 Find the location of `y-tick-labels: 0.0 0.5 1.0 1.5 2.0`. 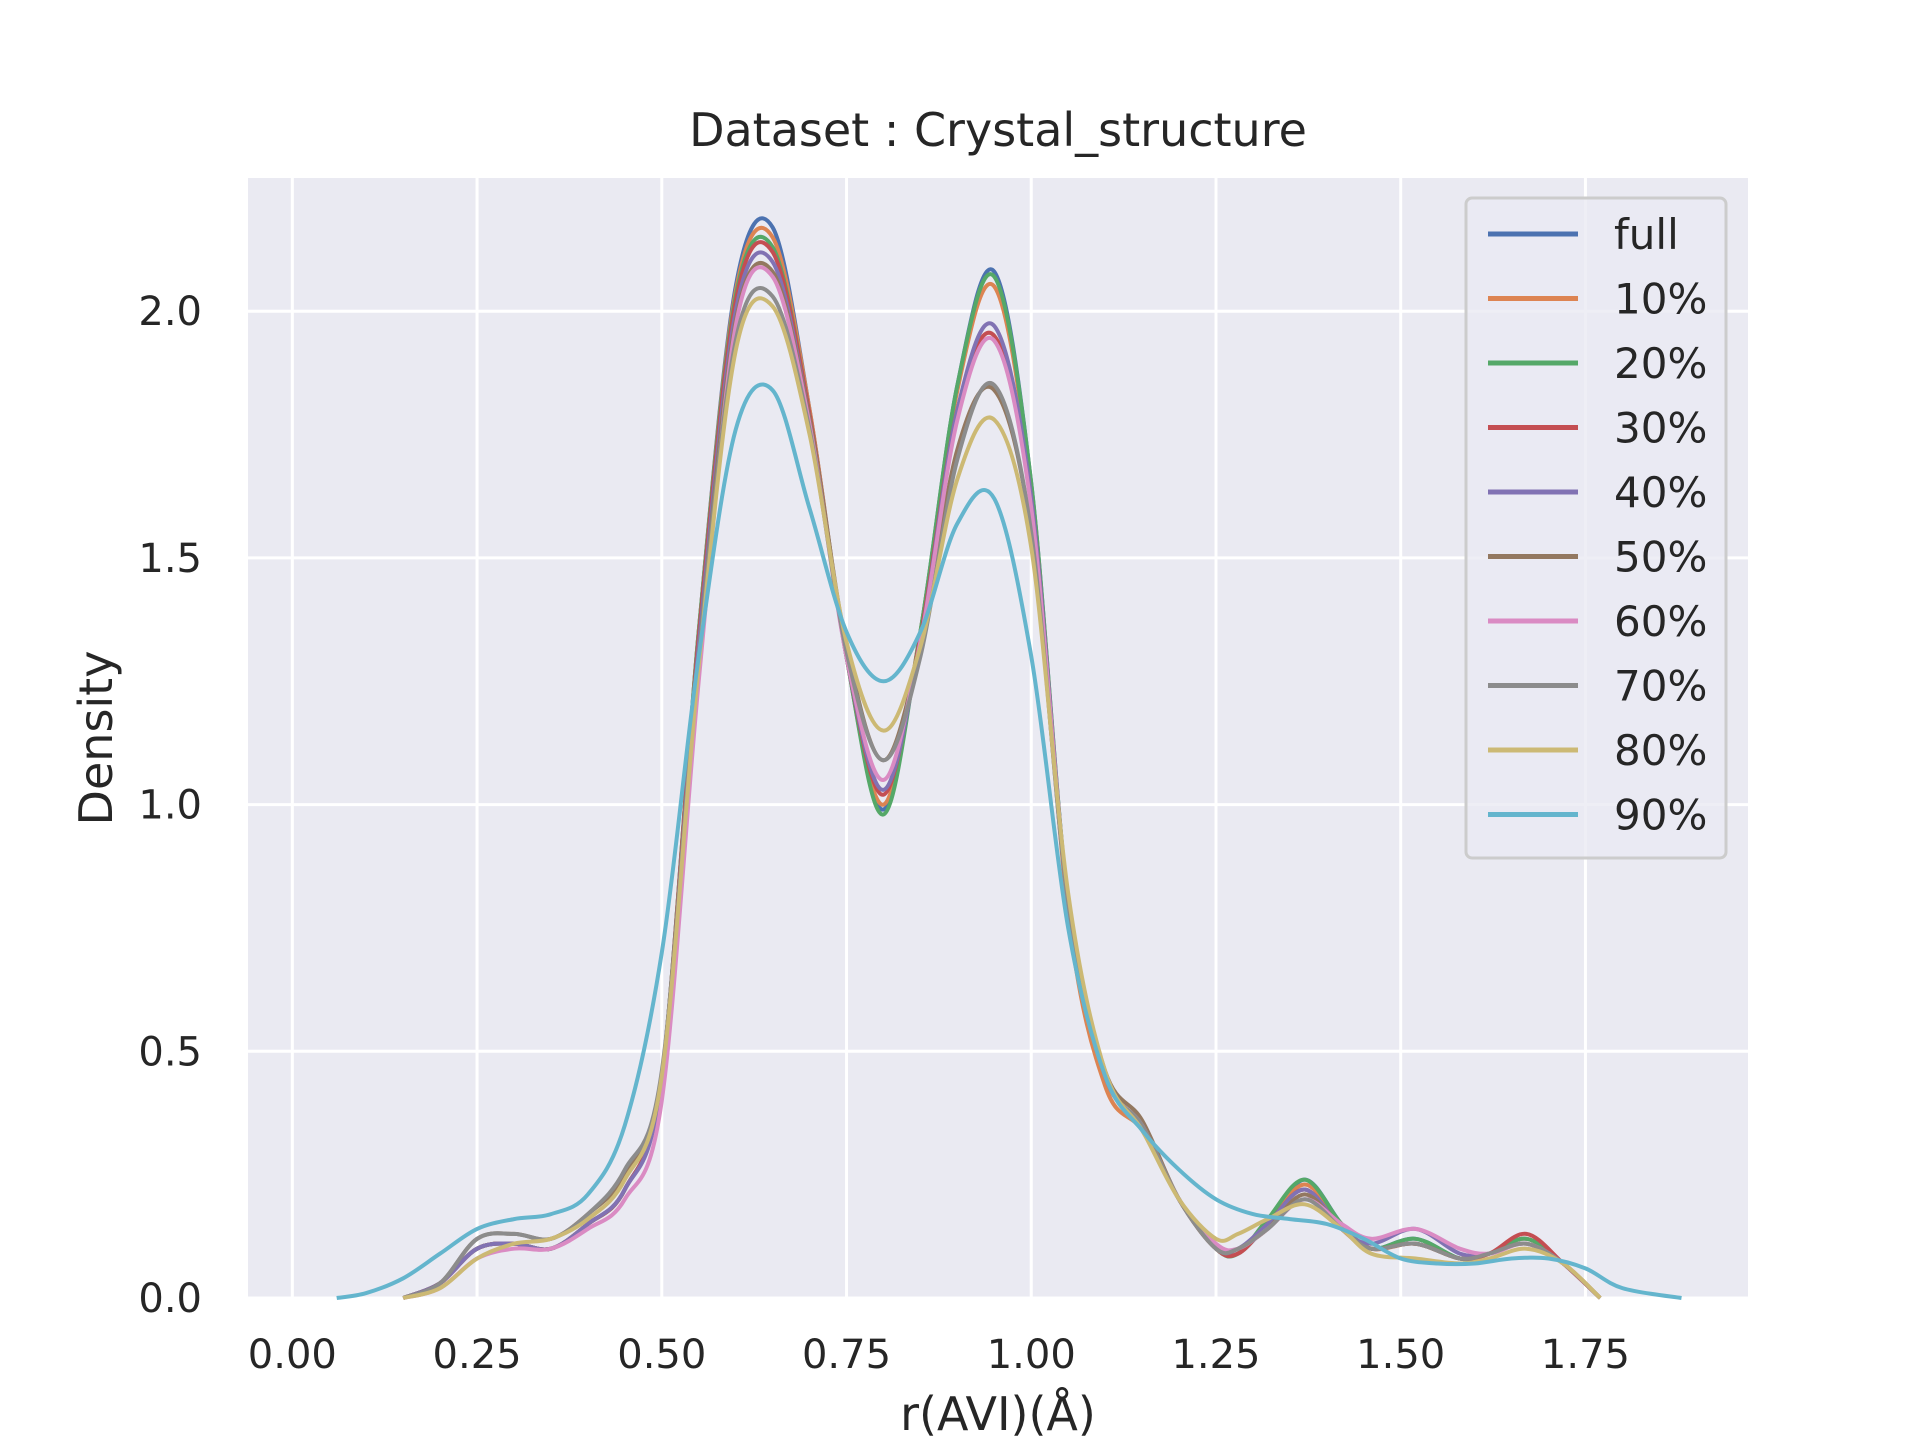

y-tick-labels: 0.0 0.5 1.0 1.5 2.0 is located at coordinates (170, 805).